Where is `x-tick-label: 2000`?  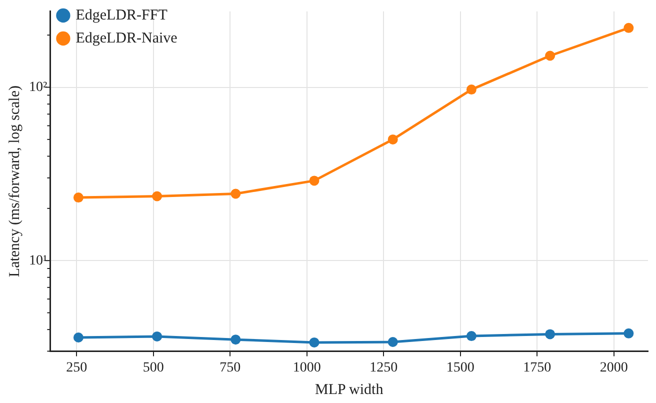
x-tick-label: 2000 is located at coordinates (614, 368).